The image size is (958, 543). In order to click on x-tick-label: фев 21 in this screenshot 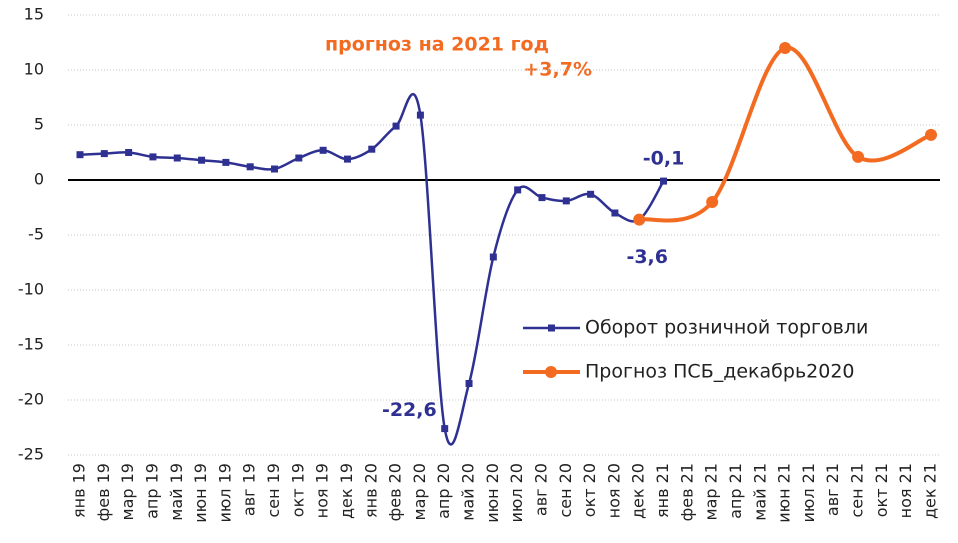, I will do `click(686, 492)`.